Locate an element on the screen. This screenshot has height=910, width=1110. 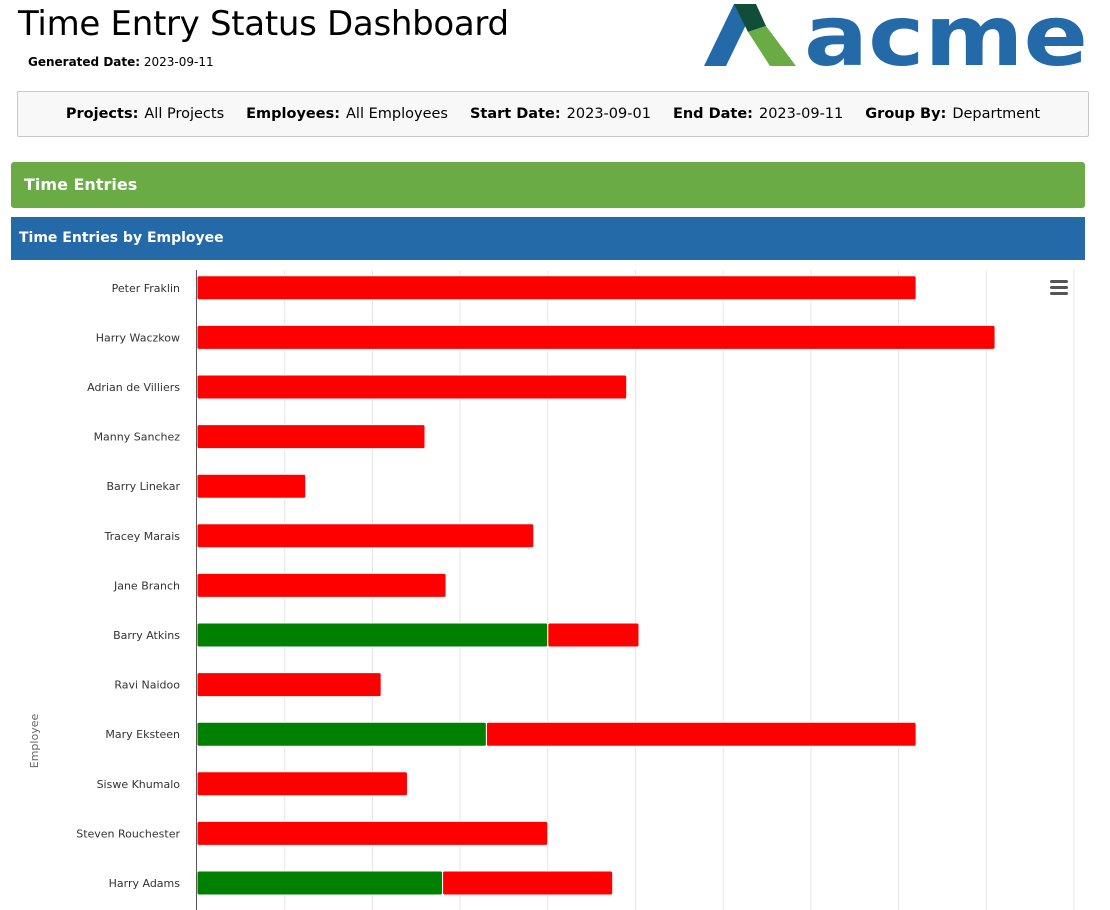
y-tick-label: Barry Linekar is located at coordinates (143, 486).